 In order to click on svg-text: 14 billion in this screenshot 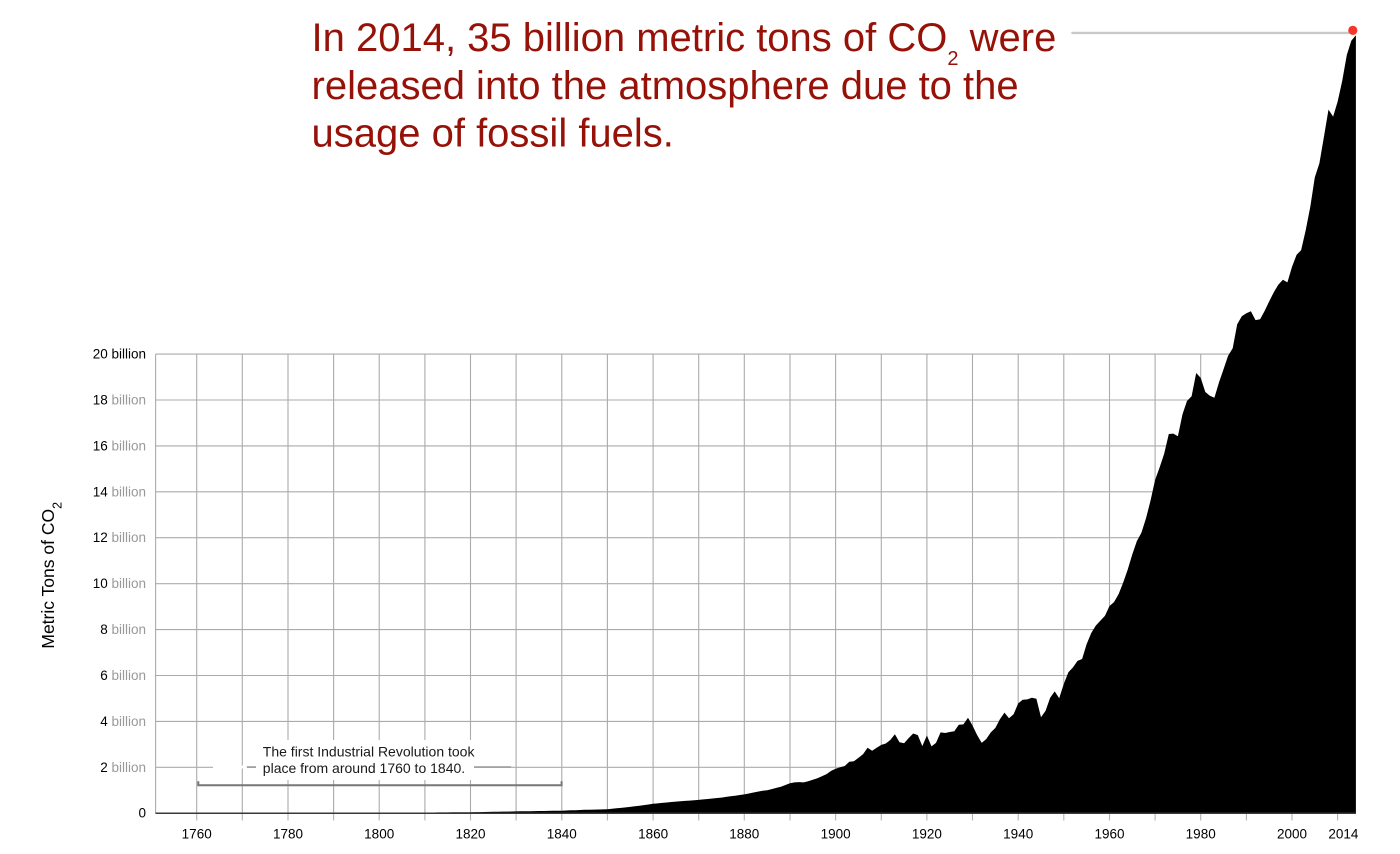, I will do `click(119, 491)`.